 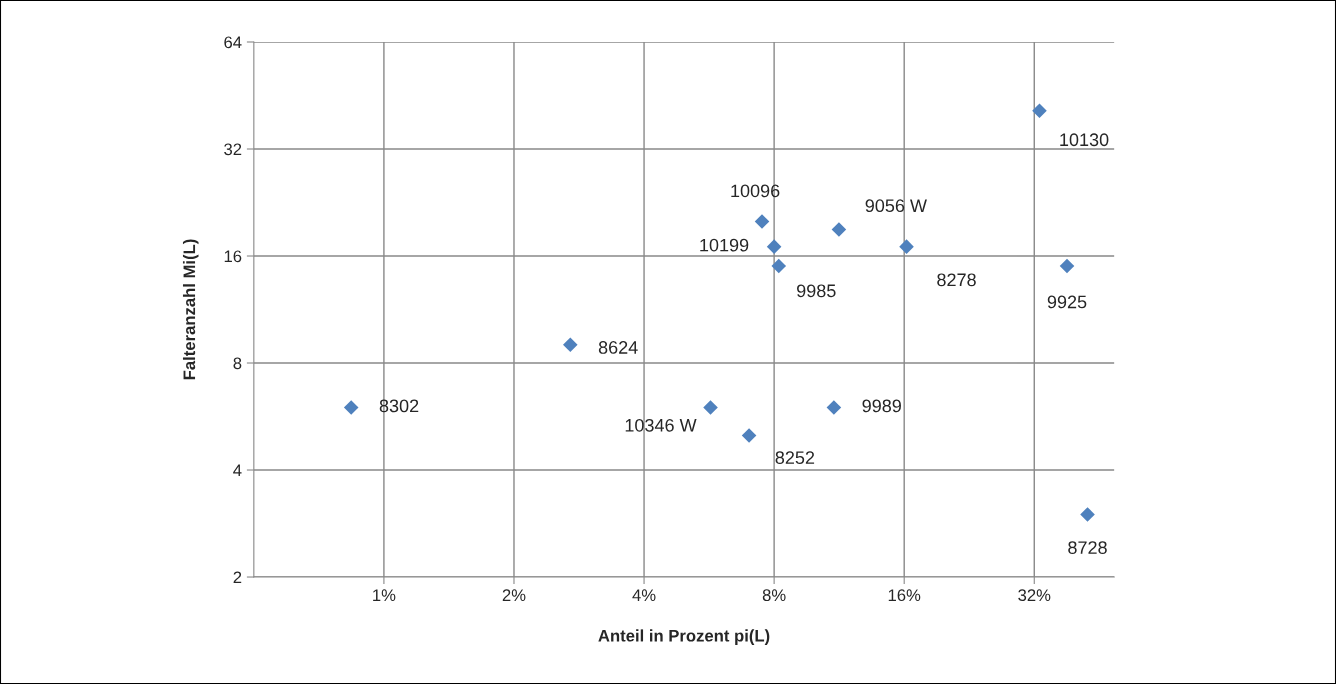 I want to click on annotation: 8278, so click(x=956, y=280).